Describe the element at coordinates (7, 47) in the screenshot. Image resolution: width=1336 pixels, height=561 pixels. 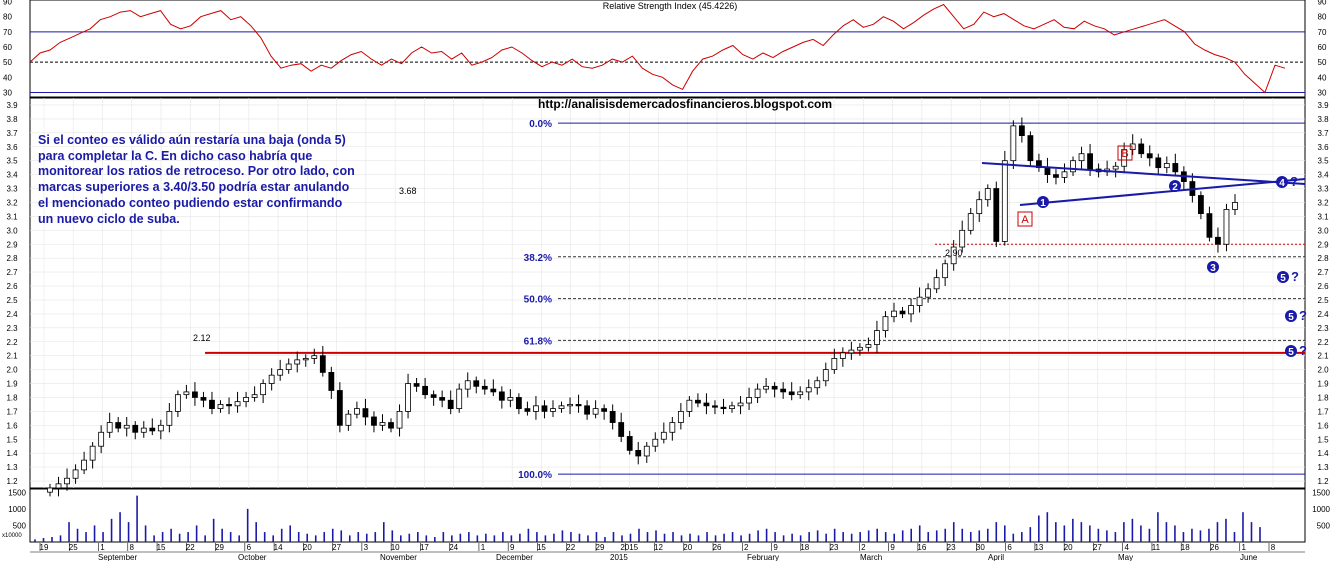
I see `rsi-tick-left: 60` at that location.